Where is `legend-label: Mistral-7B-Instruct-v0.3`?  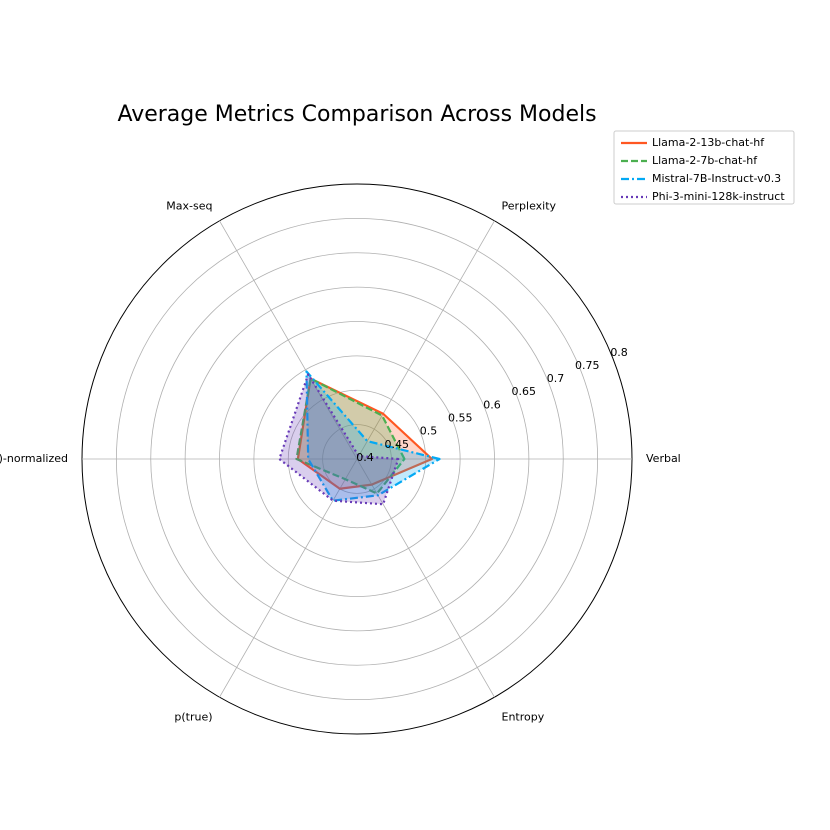
legend-label: Mistral-7B-Instruct-v0.3 is located at coordinates (716, 178).